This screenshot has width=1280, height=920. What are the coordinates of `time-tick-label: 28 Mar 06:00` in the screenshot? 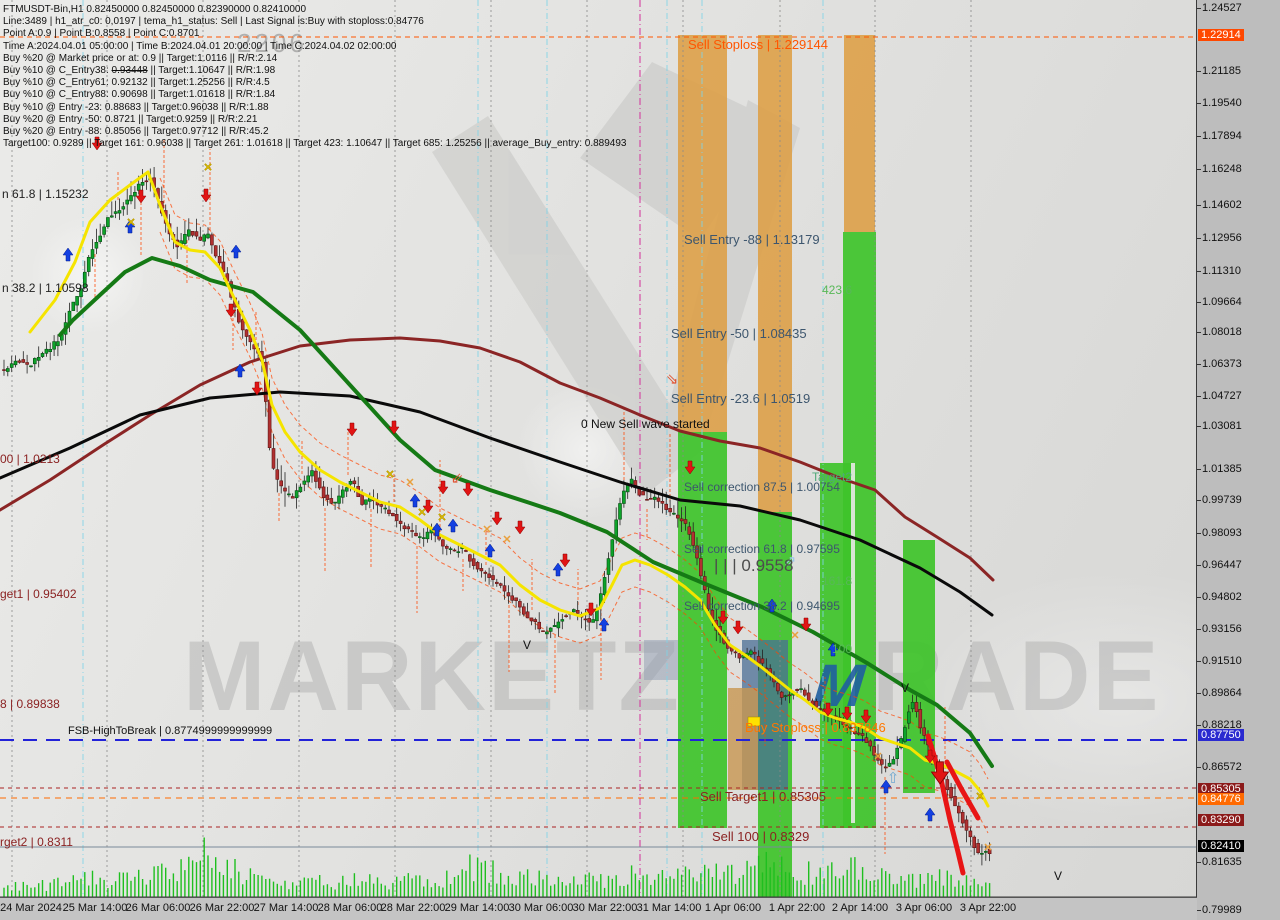 It's located at (350, 908).